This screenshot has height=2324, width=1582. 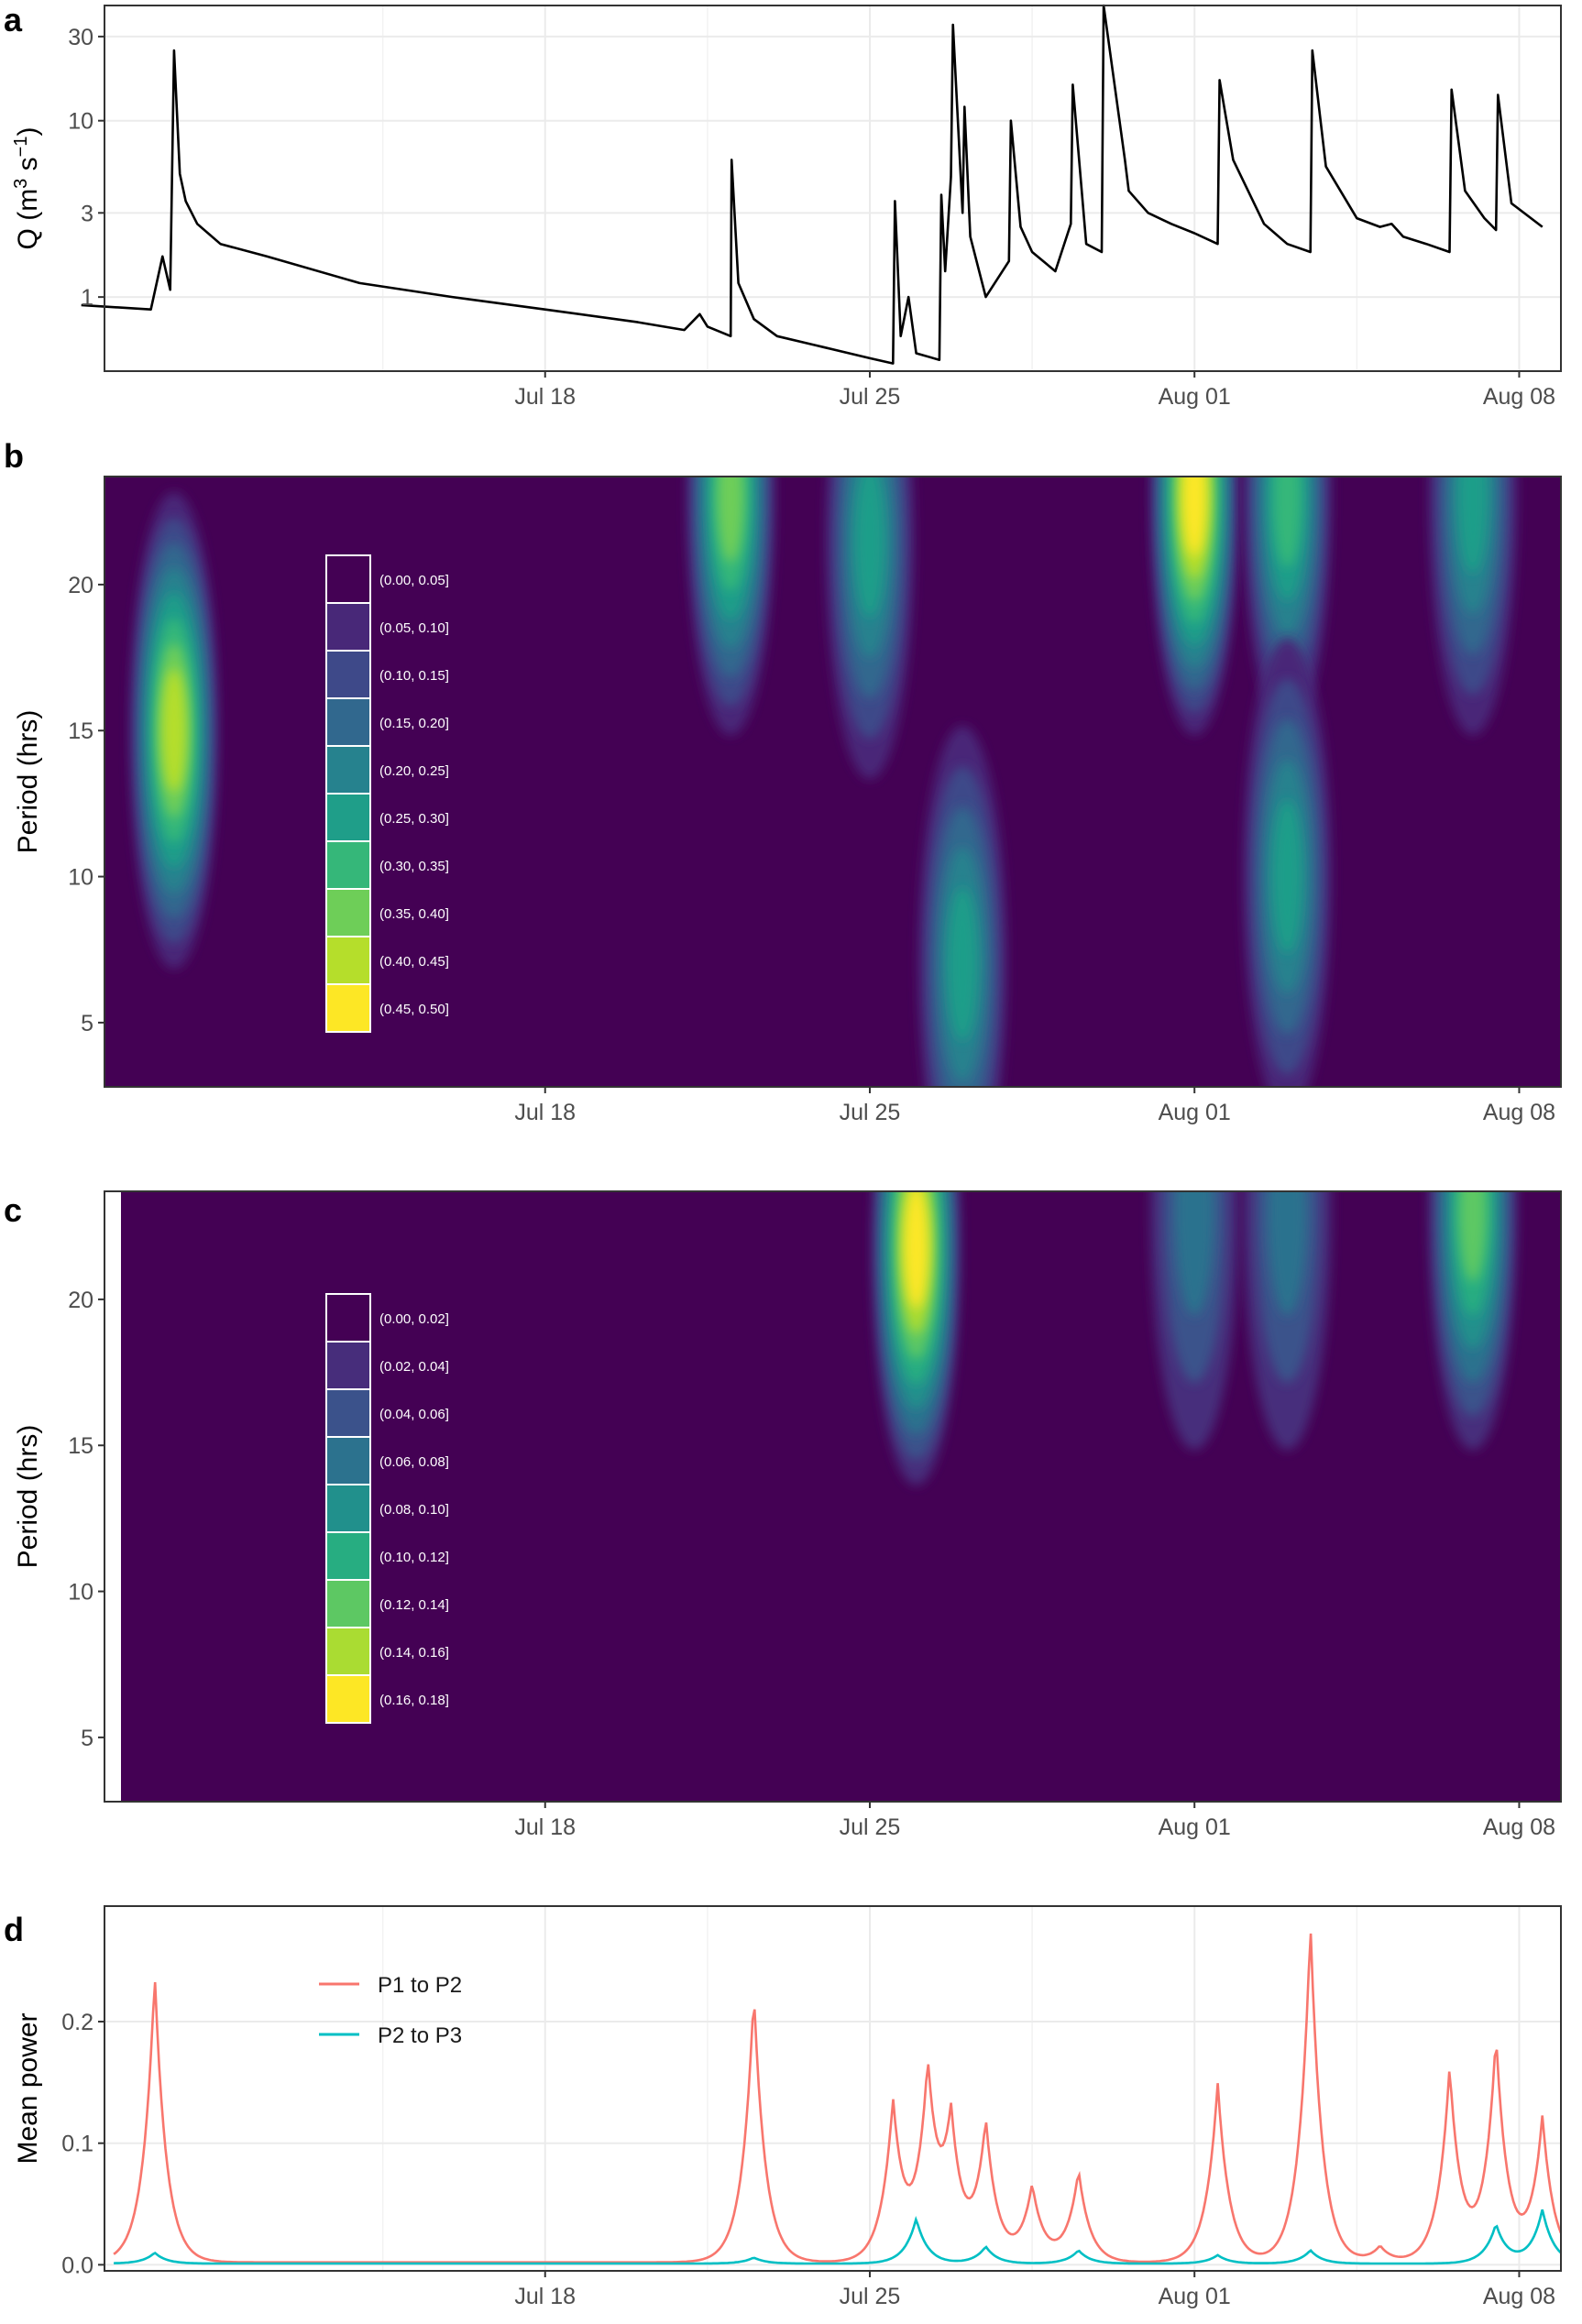 I want to click on legend-label: (0.05, 0.10], so click(x=414, y=628).